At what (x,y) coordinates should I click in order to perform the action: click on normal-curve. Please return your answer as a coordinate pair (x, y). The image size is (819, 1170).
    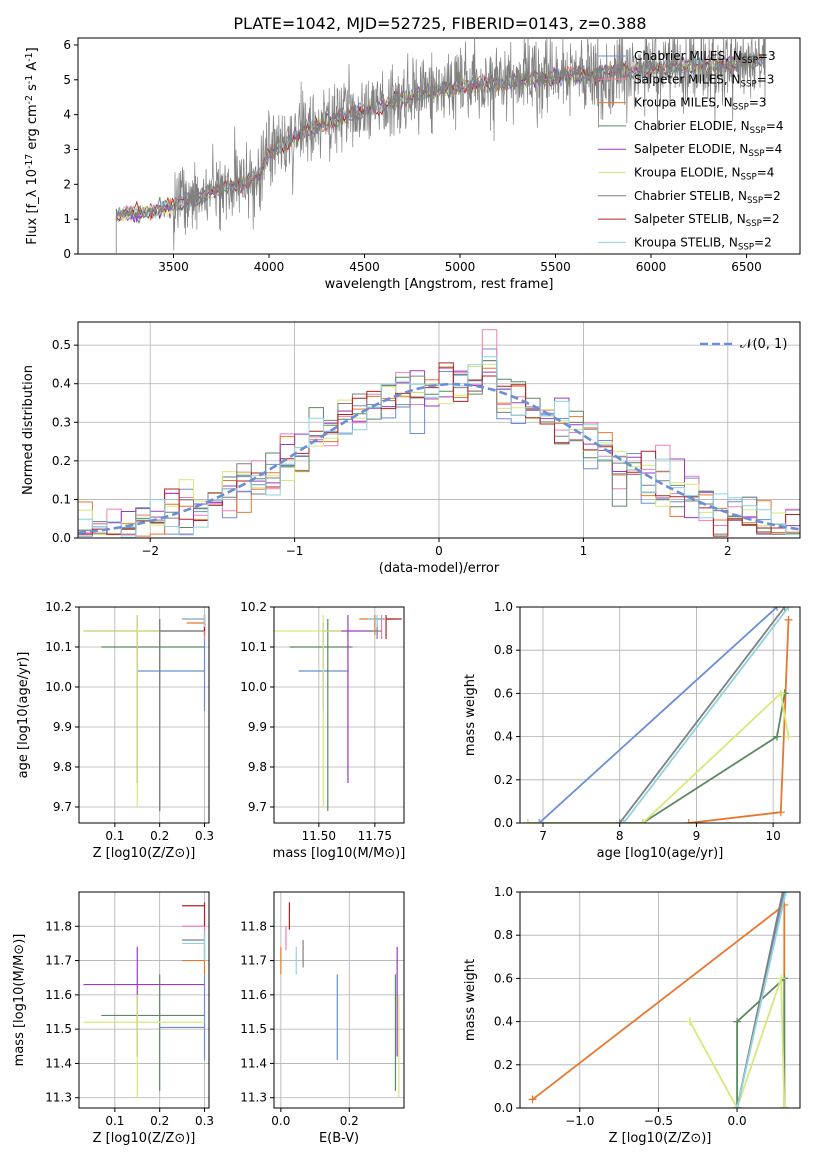
    Looking at the image, I should click on (439, 458).